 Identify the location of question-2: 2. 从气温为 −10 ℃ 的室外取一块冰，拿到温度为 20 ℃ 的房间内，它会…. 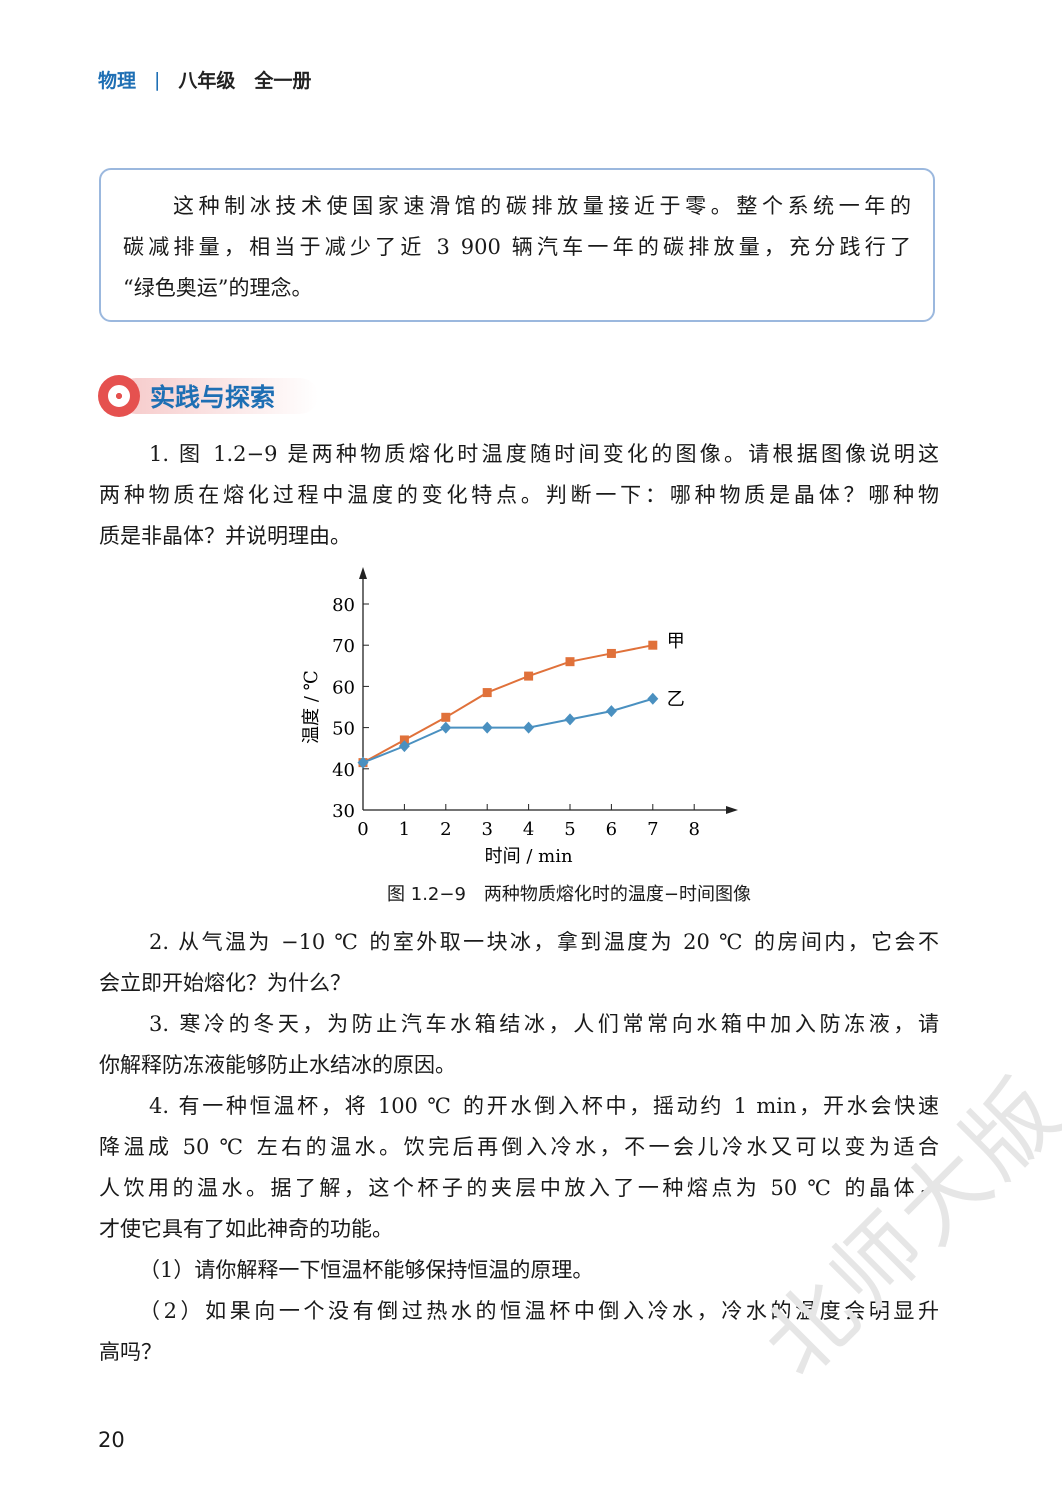
(519, 963).